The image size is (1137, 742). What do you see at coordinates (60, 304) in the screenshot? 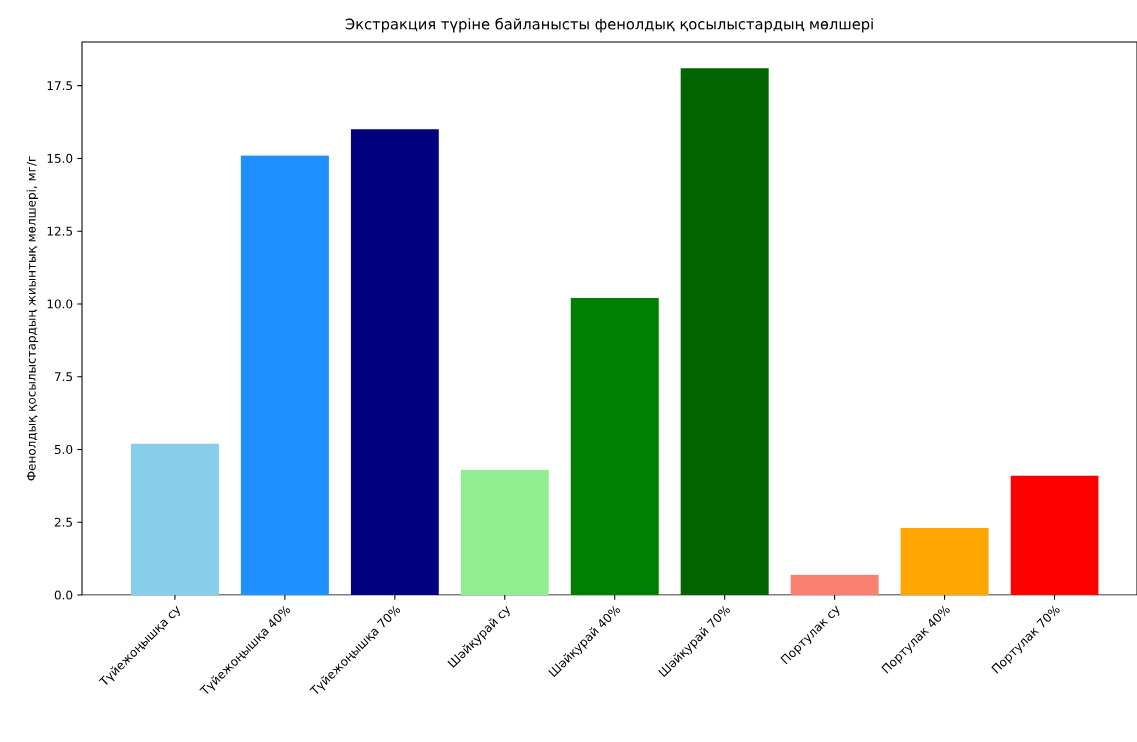
I see `y-tick-label: 10.0` at bounding box center [60, 304].